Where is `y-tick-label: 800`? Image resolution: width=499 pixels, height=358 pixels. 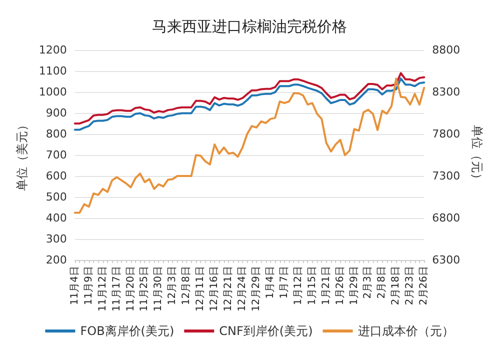
y-tick-label: 800 is located at coordinates (56, 134).